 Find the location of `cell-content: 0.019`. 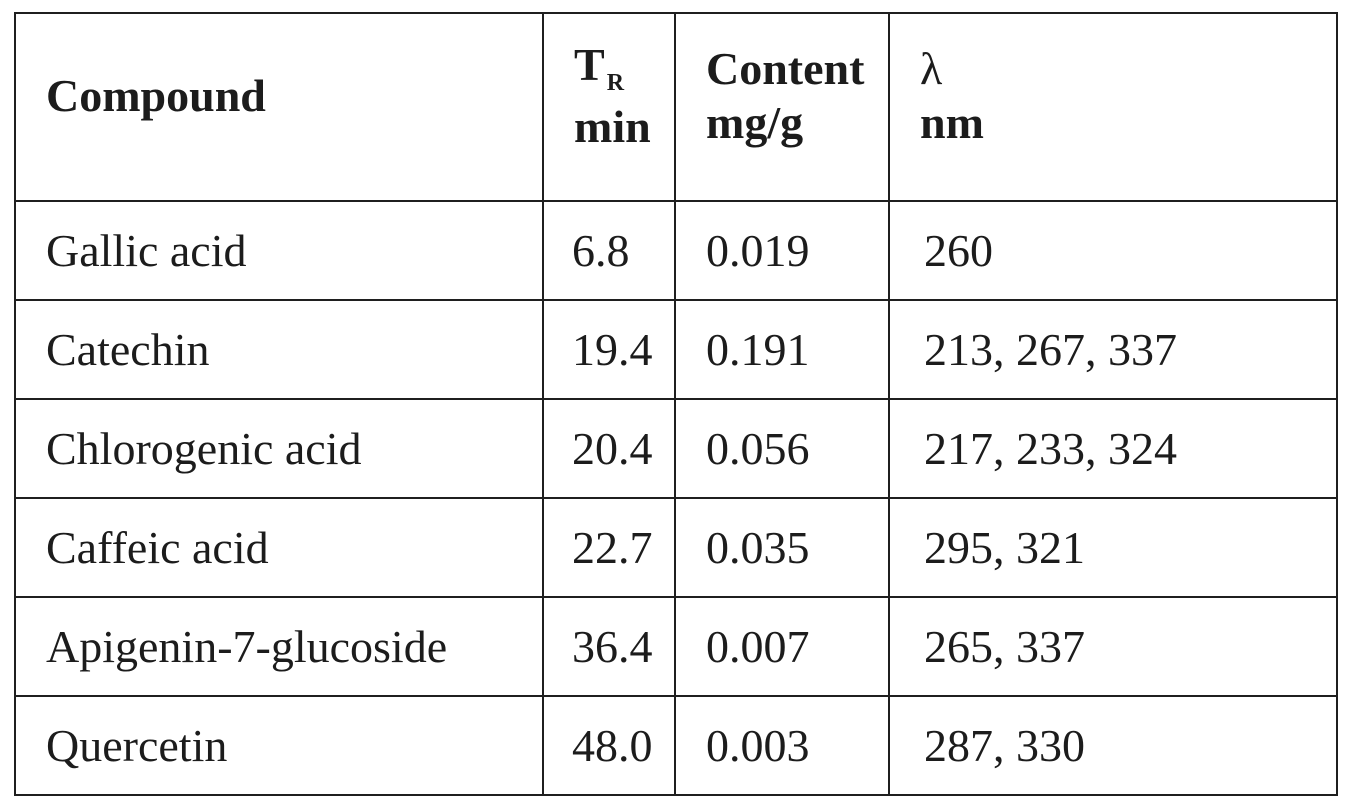

cell-content: 0.019 is located at coordinates (782, 250).